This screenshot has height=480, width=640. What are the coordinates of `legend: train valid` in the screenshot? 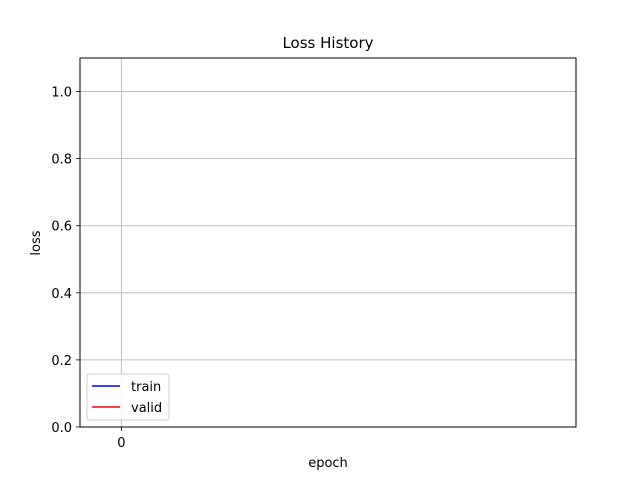 It's located at (128, 397).